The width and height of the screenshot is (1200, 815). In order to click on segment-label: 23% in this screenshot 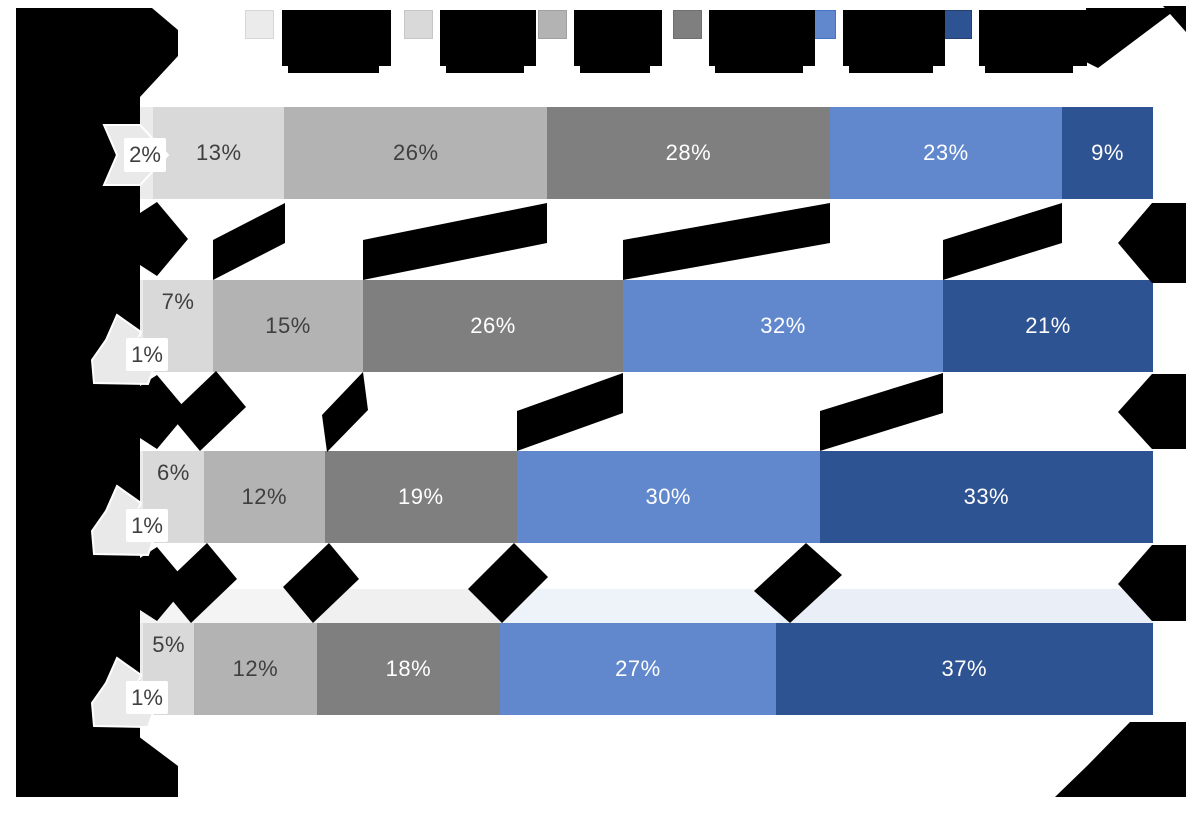, I will do `click(946, 152)`.